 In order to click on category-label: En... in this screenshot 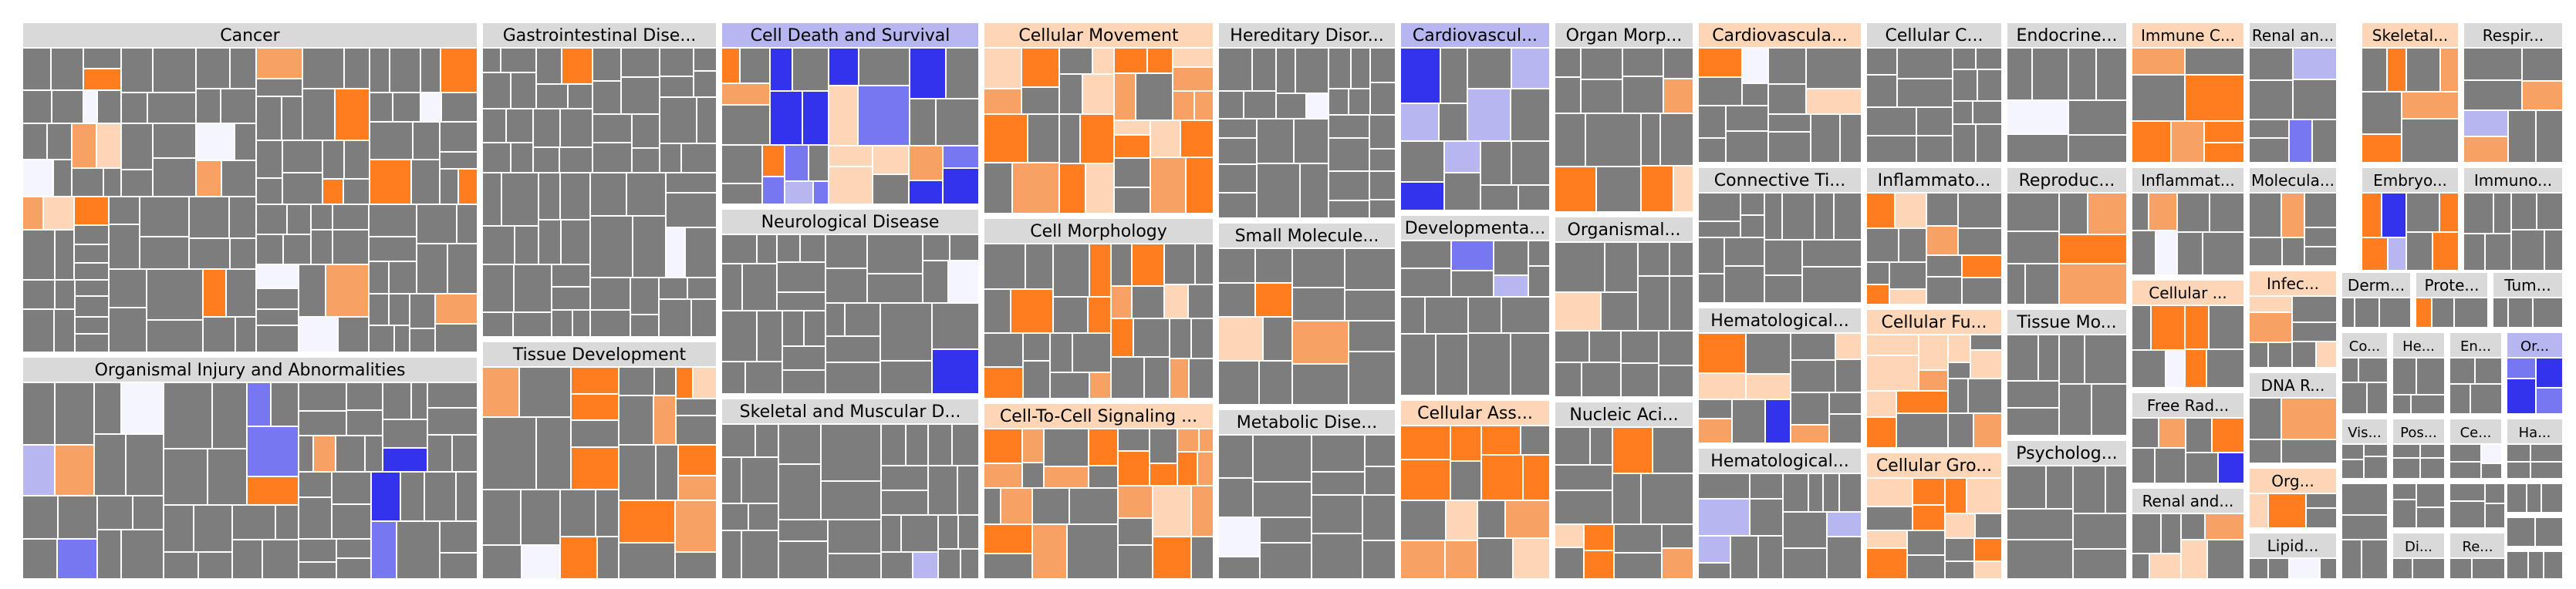, I will do `click(2475, 346)`.